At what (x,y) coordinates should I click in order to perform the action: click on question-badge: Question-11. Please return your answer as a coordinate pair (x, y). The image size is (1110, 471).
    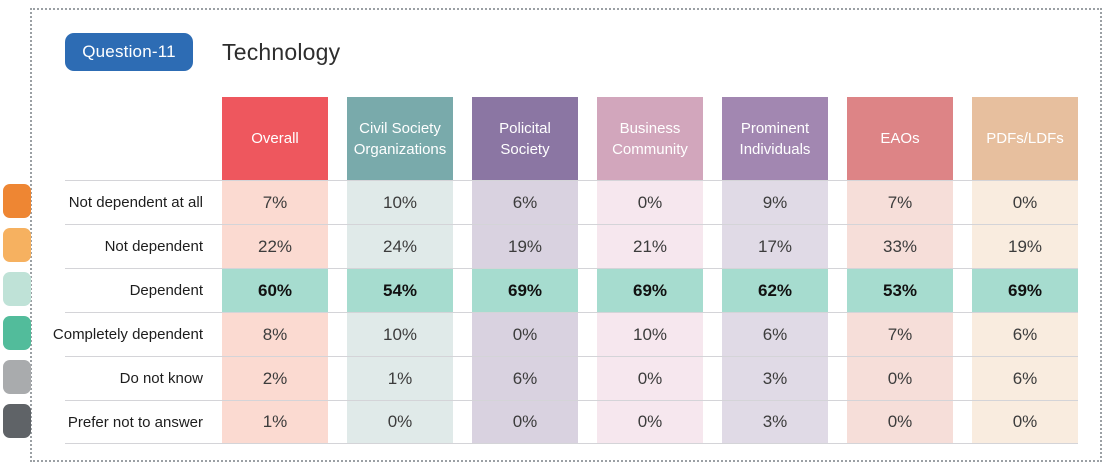
    Looking at the image, I should click on (129, 52).